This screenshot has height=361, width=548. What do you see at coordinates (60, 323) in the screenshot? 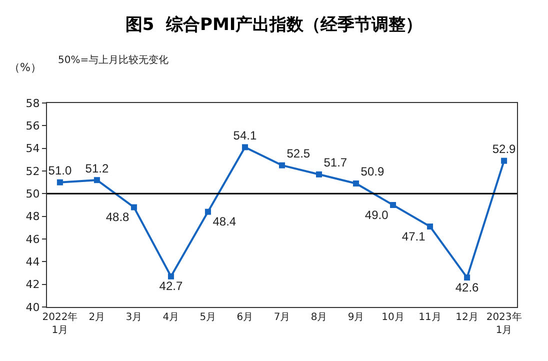
I see `x-tick-label: 2022年 1月` at bounding box center [60, 323].